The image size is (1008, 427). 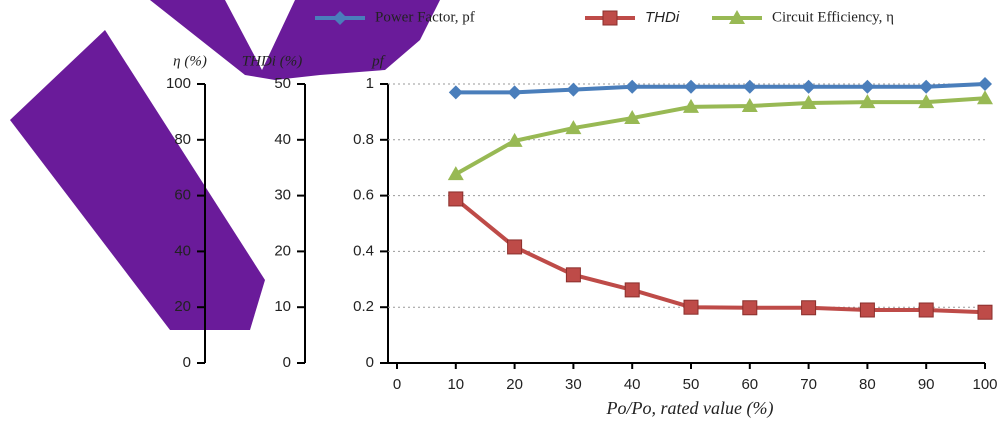 I want to click on y-axis-label: pf, so click(x=378, y=61).